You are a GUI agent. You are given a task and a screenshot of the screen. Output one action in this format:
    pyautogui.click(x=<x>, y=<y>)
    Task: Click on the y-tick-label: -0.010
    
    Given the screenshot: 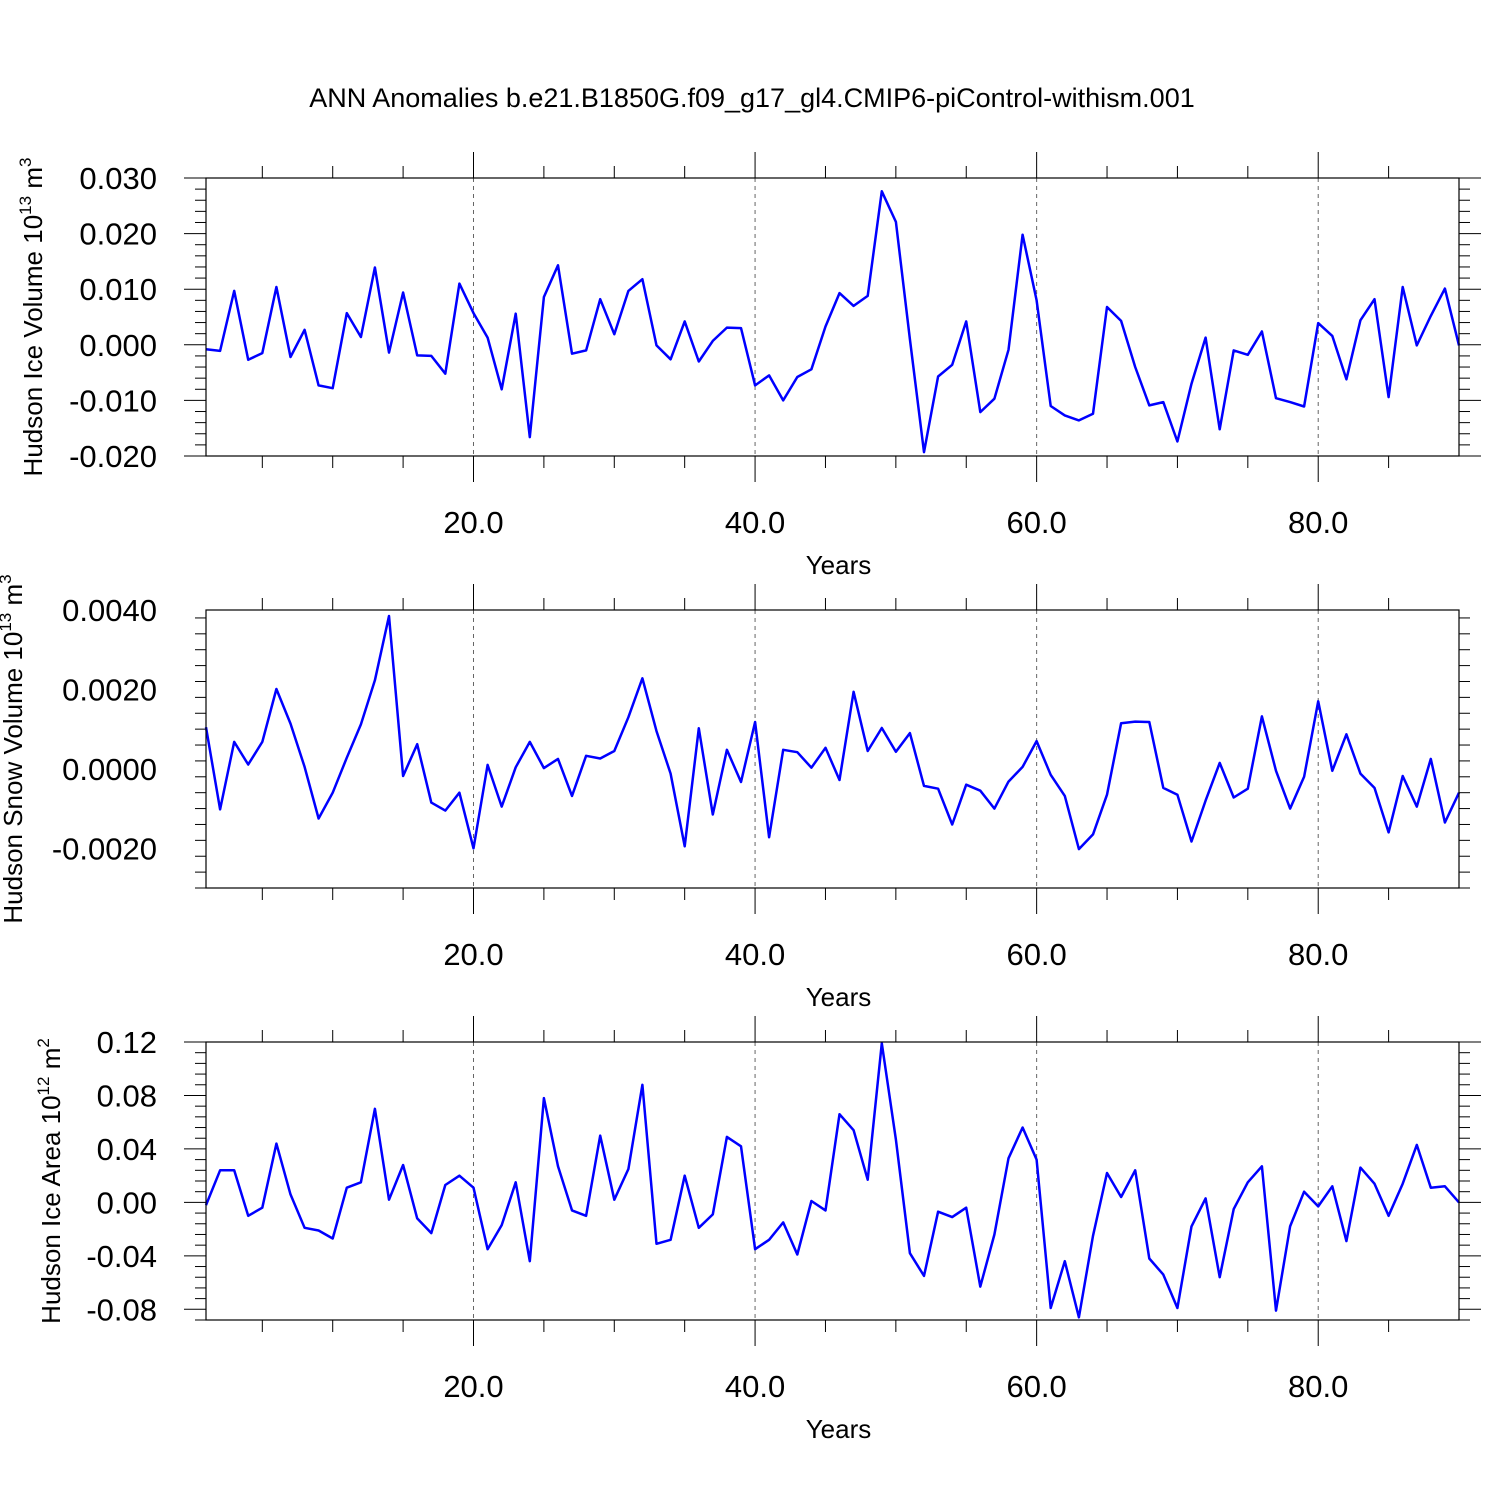 What is the action you would take?
    pyautogui.click(x=113, y=400)
    